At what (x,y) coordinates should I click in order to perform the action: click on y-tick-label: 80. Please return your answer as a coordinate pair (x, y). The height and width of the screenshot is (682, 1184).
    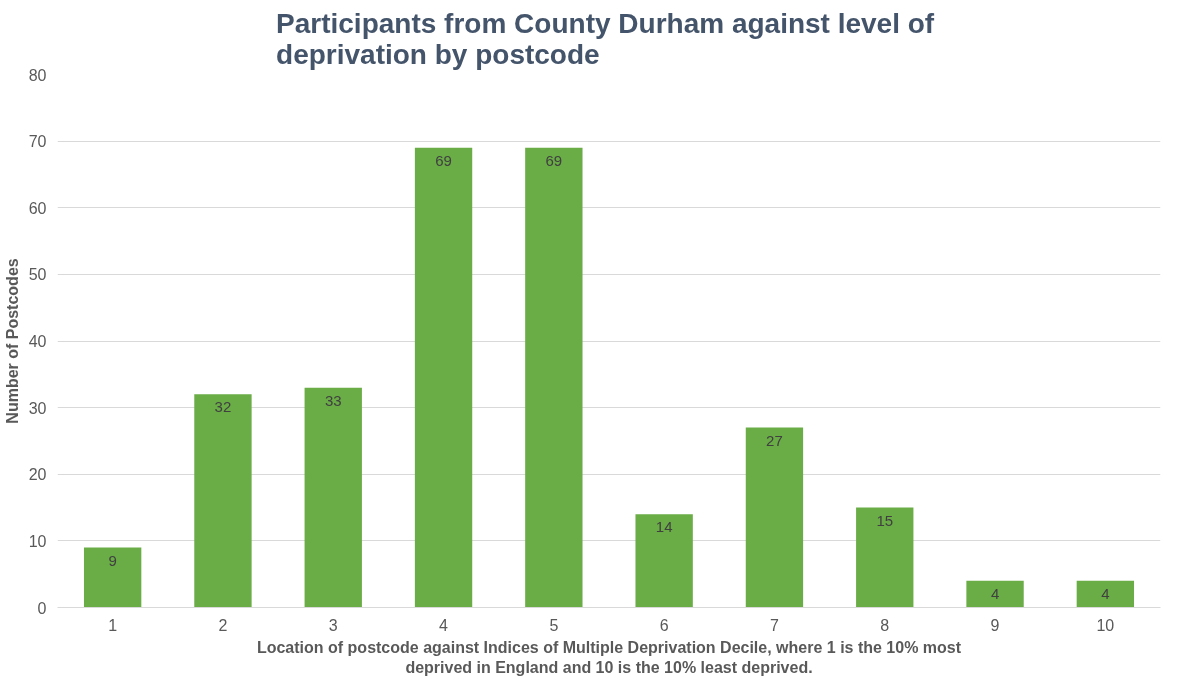
    Looking at the image, I should click on (37, 75).